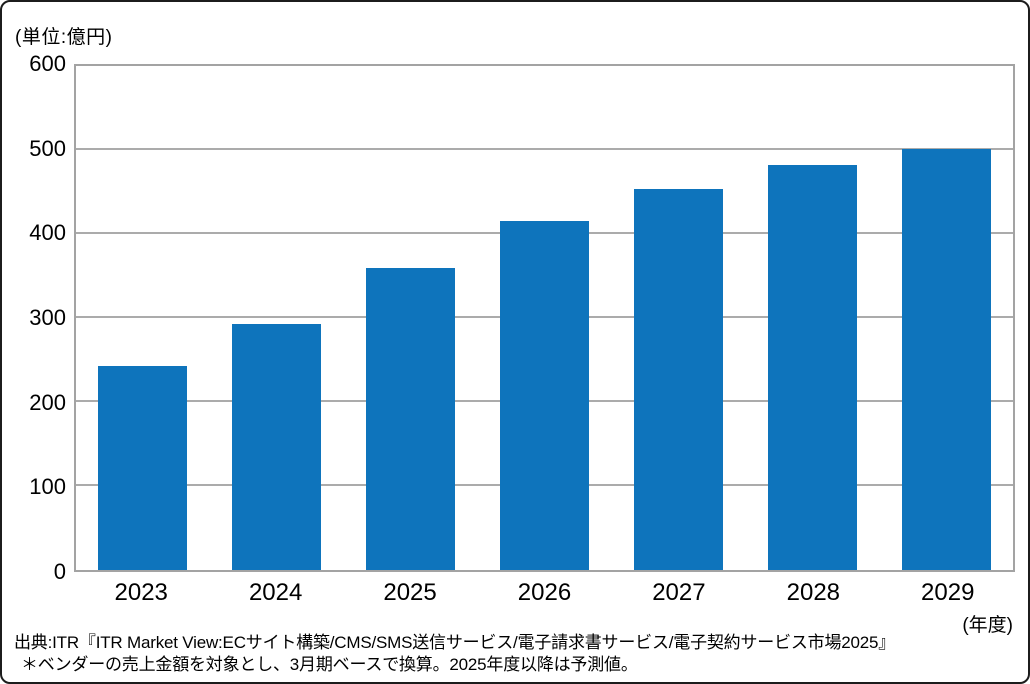 The height and width of the screenshot is (684, 1030). I want to click on x-axis-tick-labels: 2023 2024 2025 2026 2027 2028 2029, so click(544, 593).